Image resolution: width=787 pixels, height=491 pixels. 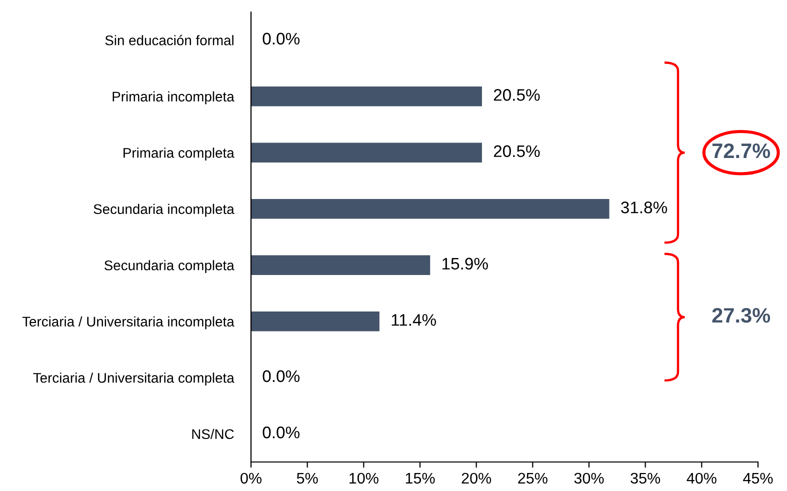 I want to click on x-tick-label: 10%, so click(x=364, y=478).